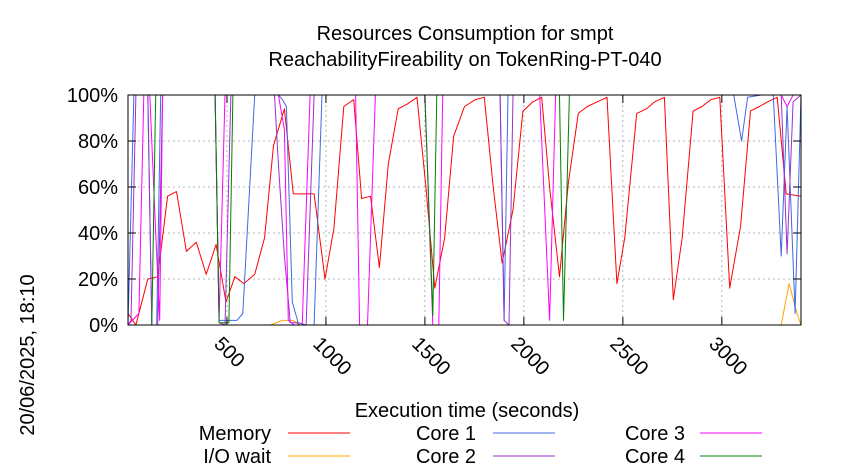  Describe the element at coordinates (98, 280) in the screenshot. I see `y-tick-label: 20%` at that location.